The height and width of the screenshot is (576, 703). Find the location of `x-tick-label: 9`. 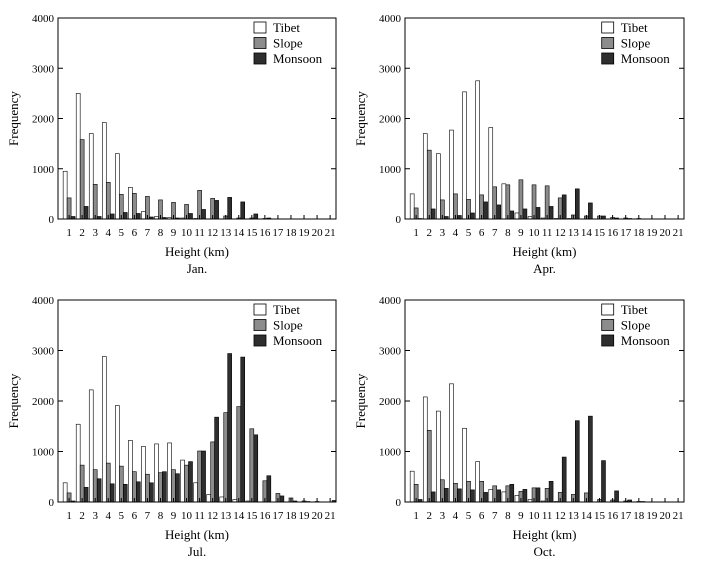

x-tick-label: 9 is located at coordinates (174, 516).